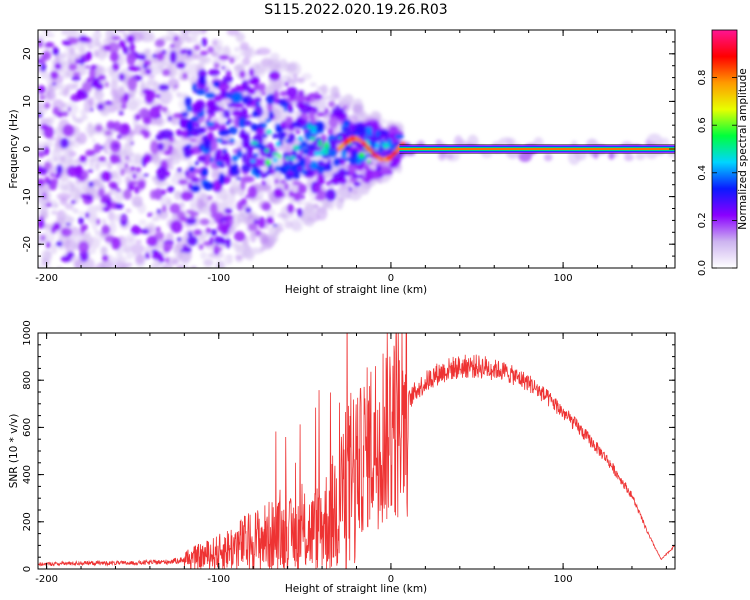 This screenshot has height=600, width=750. What do you see at coordinates (218, 579) in the screenshot?
I see `x-tick-label: -100` at bounding box center [218, 579].